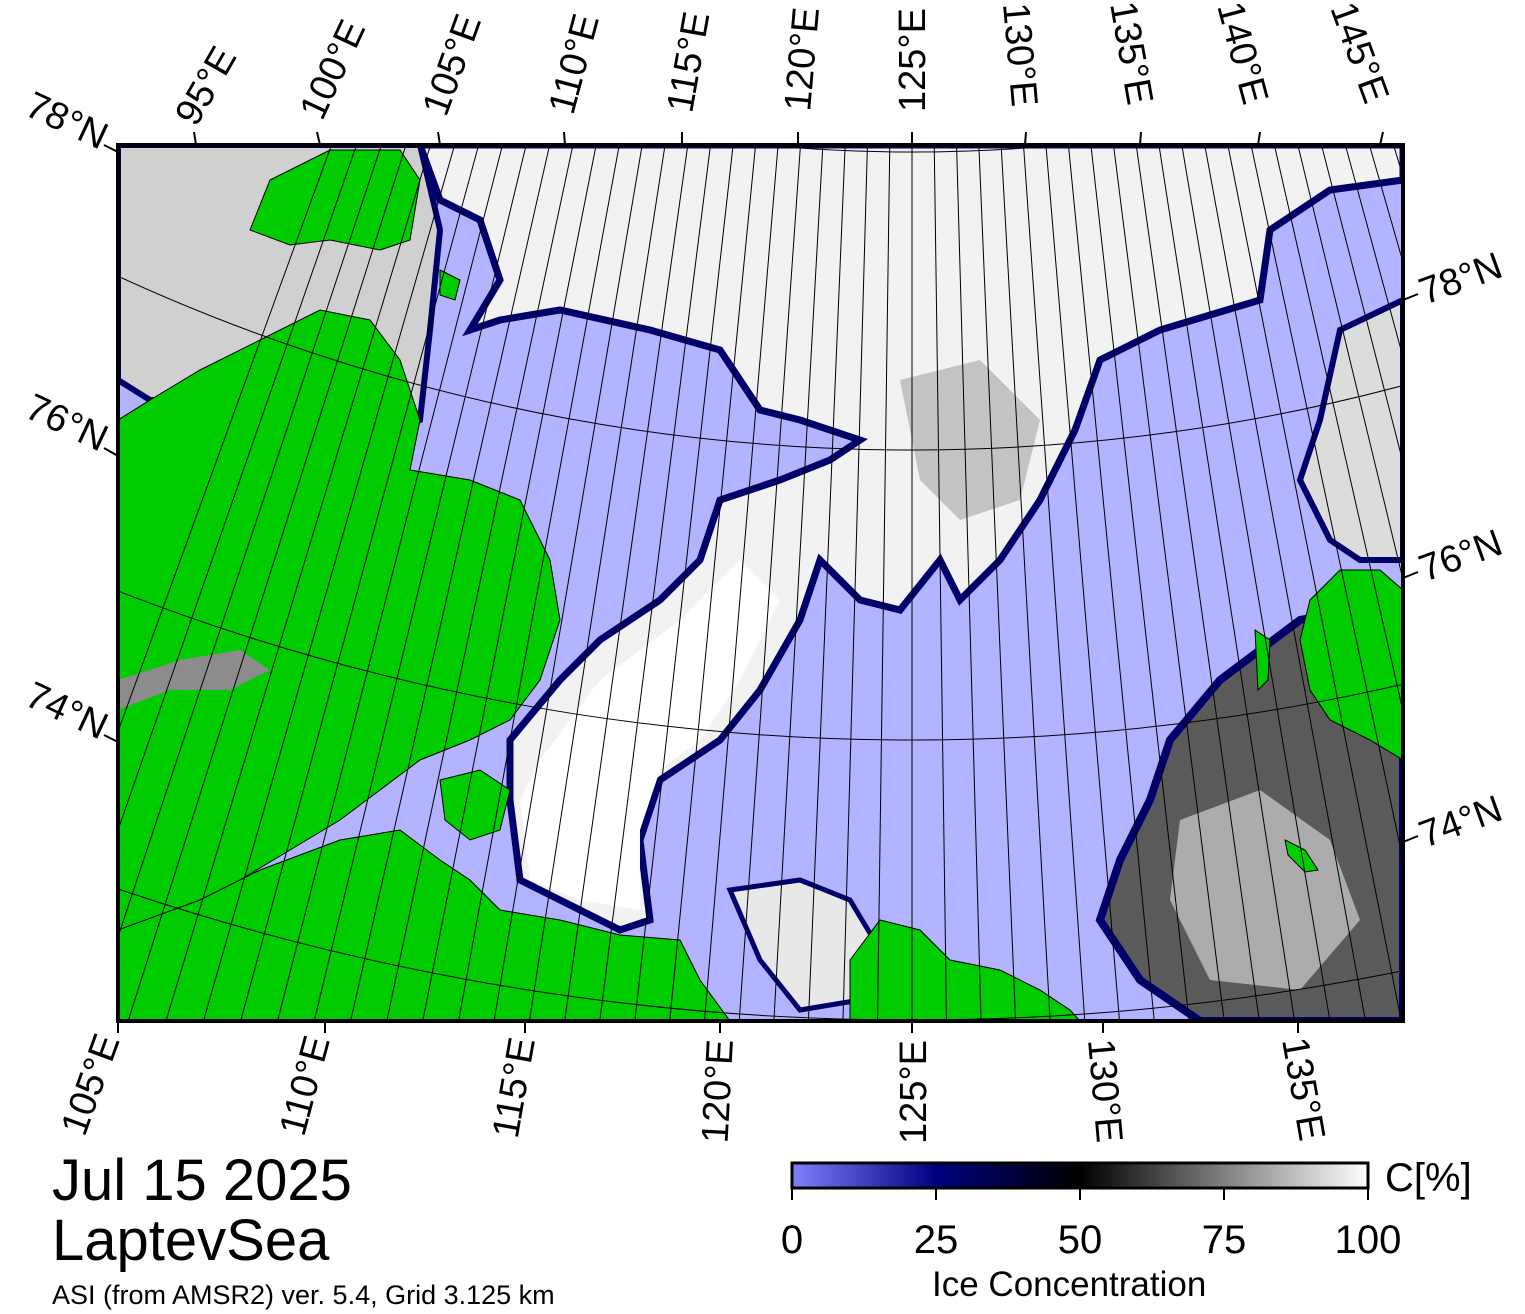  Describe the element at coordinates (66, 423) in the screenshot. I see `left-lat-label: 76°N` at that location.